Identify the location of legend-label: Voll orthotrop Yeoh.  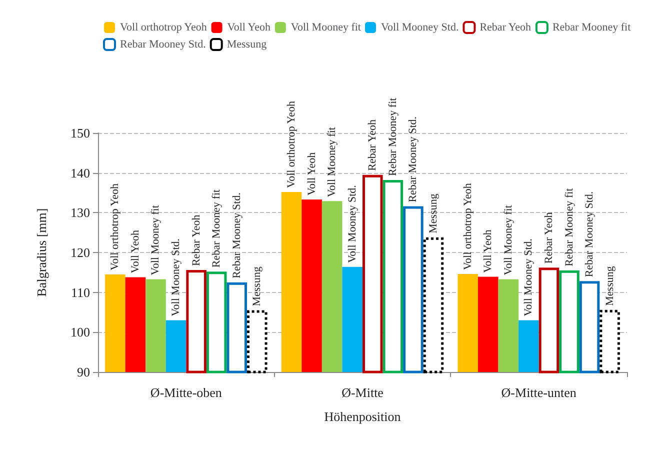
(164, 28).